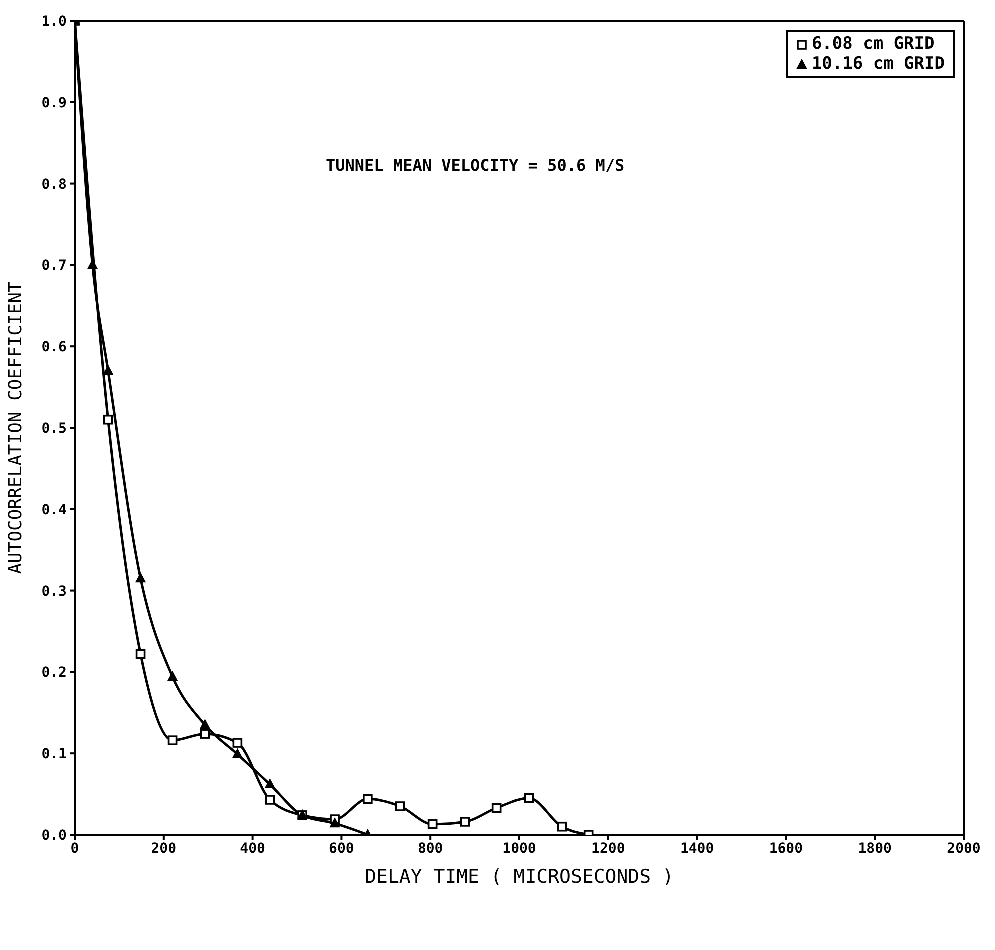 The image size is (995, 950). Describe the element at coordinates (54, 673) in the screenshot. I see `y-tick-label: 0.2` at that location.